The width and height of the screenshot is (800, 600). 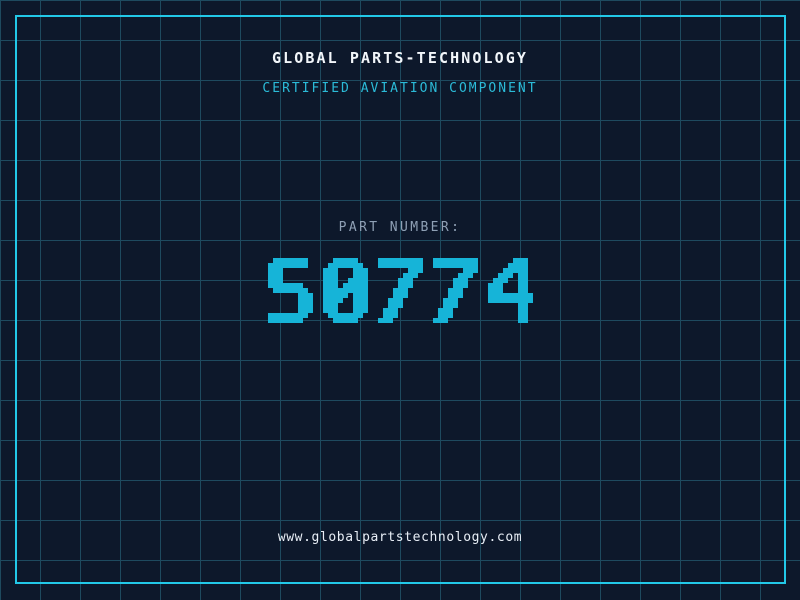 What do you see at coordinates (400, 537) in the screenshot?
I see `website-url: www.globalpartstechnology.com` at bounding box center [400, 537].